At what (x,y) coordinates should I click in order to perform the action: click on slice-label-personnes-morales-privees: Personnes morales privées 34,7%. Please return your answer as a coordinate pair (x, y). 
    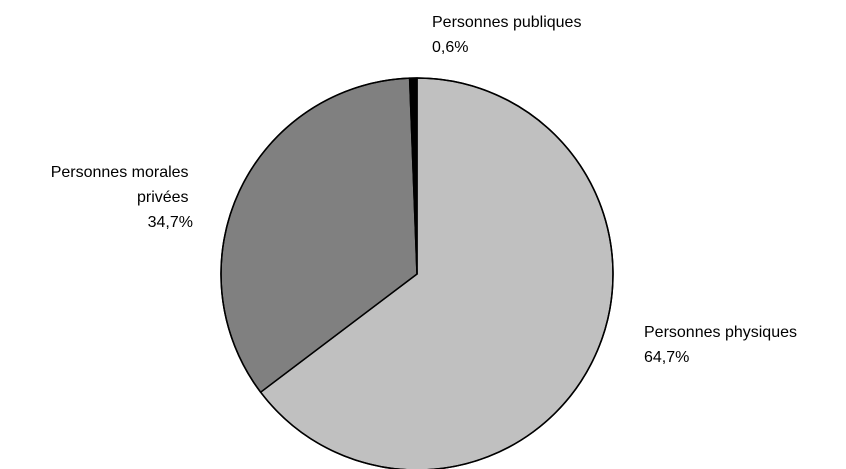
    Looking at the image, I should click on (122, 197).